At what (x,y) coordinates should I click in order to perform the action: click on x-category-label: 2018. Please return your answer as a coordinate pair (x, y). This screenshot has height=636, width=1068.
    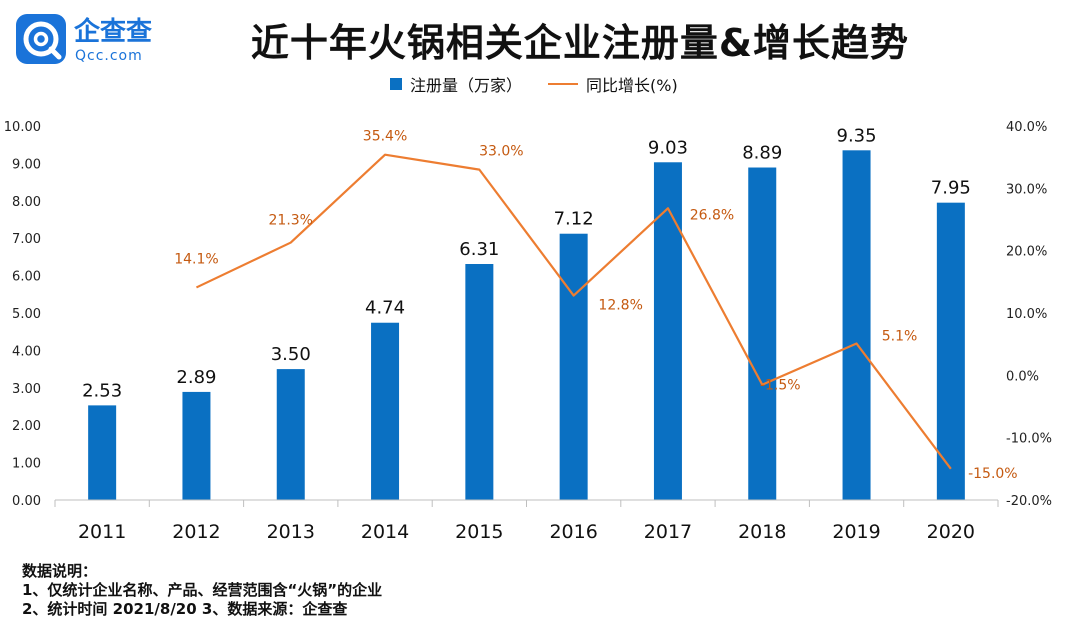
    Looking at the image, I should click on (762, 532).